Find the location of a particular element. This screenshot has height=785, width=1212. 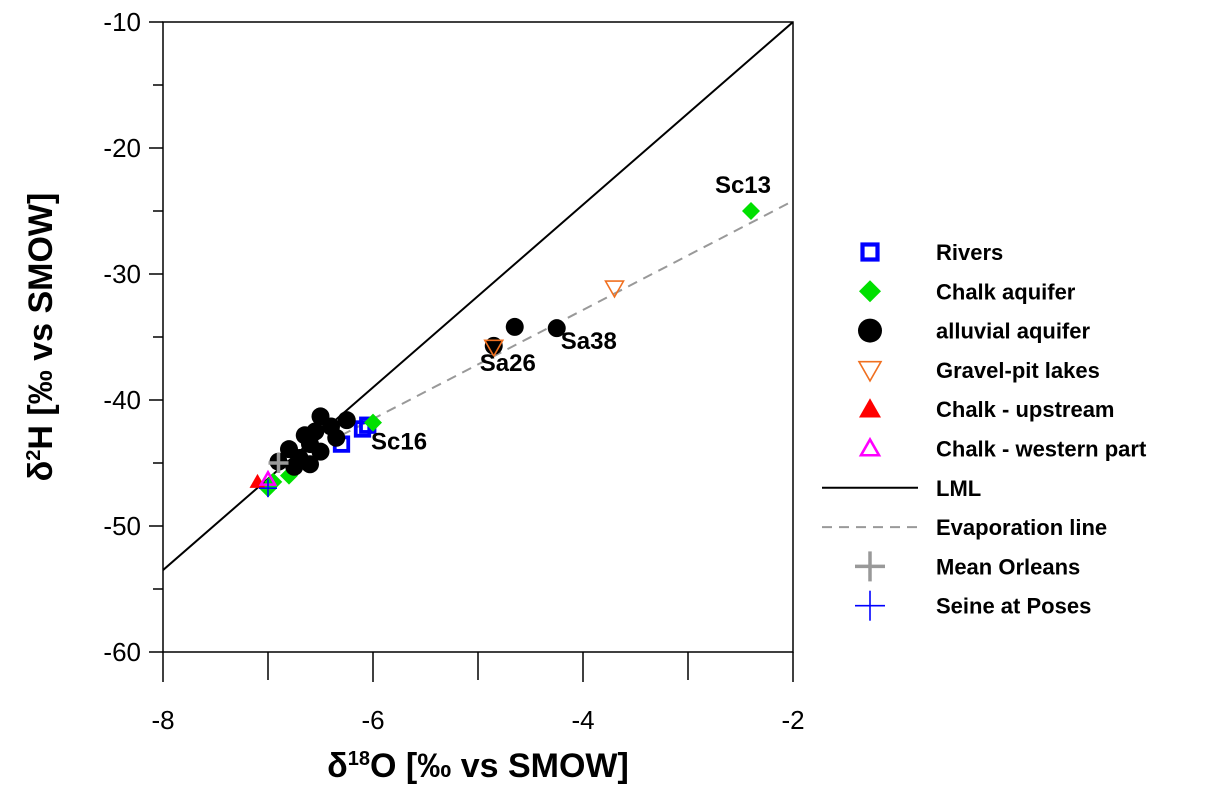

legend-marker-mean-orleans is located at coordinates (870, 566).